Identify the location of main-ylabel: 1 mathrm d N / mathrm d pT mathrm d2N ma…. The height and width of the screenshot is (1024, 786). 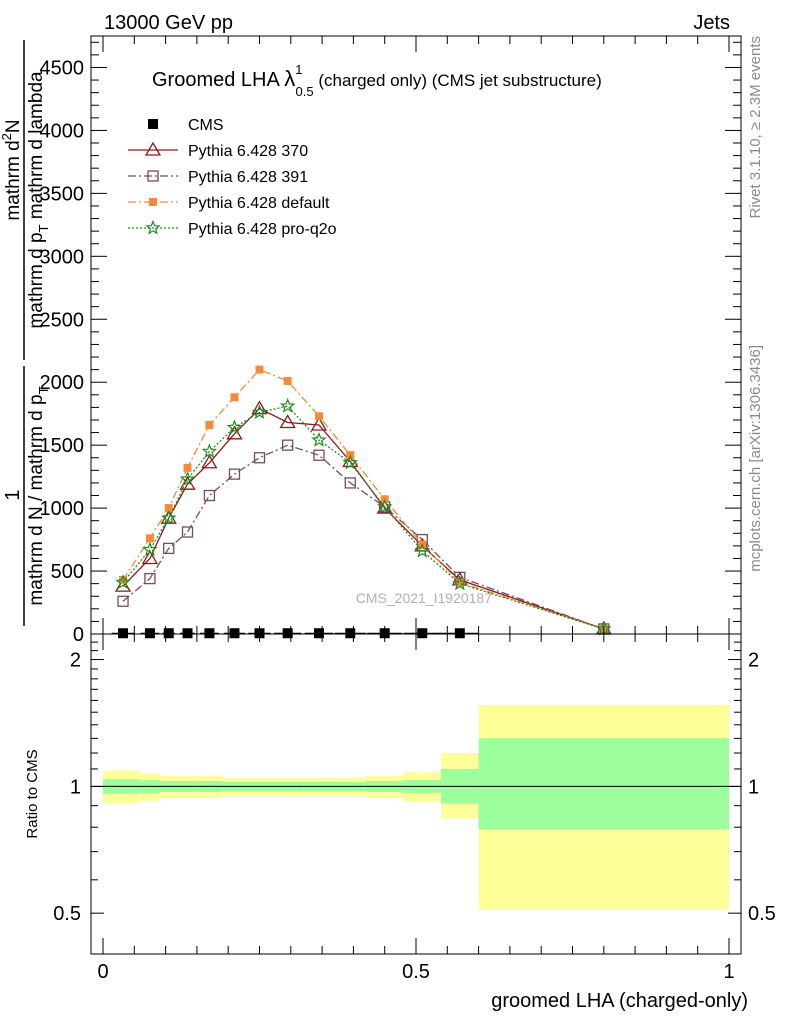
(25, 333).